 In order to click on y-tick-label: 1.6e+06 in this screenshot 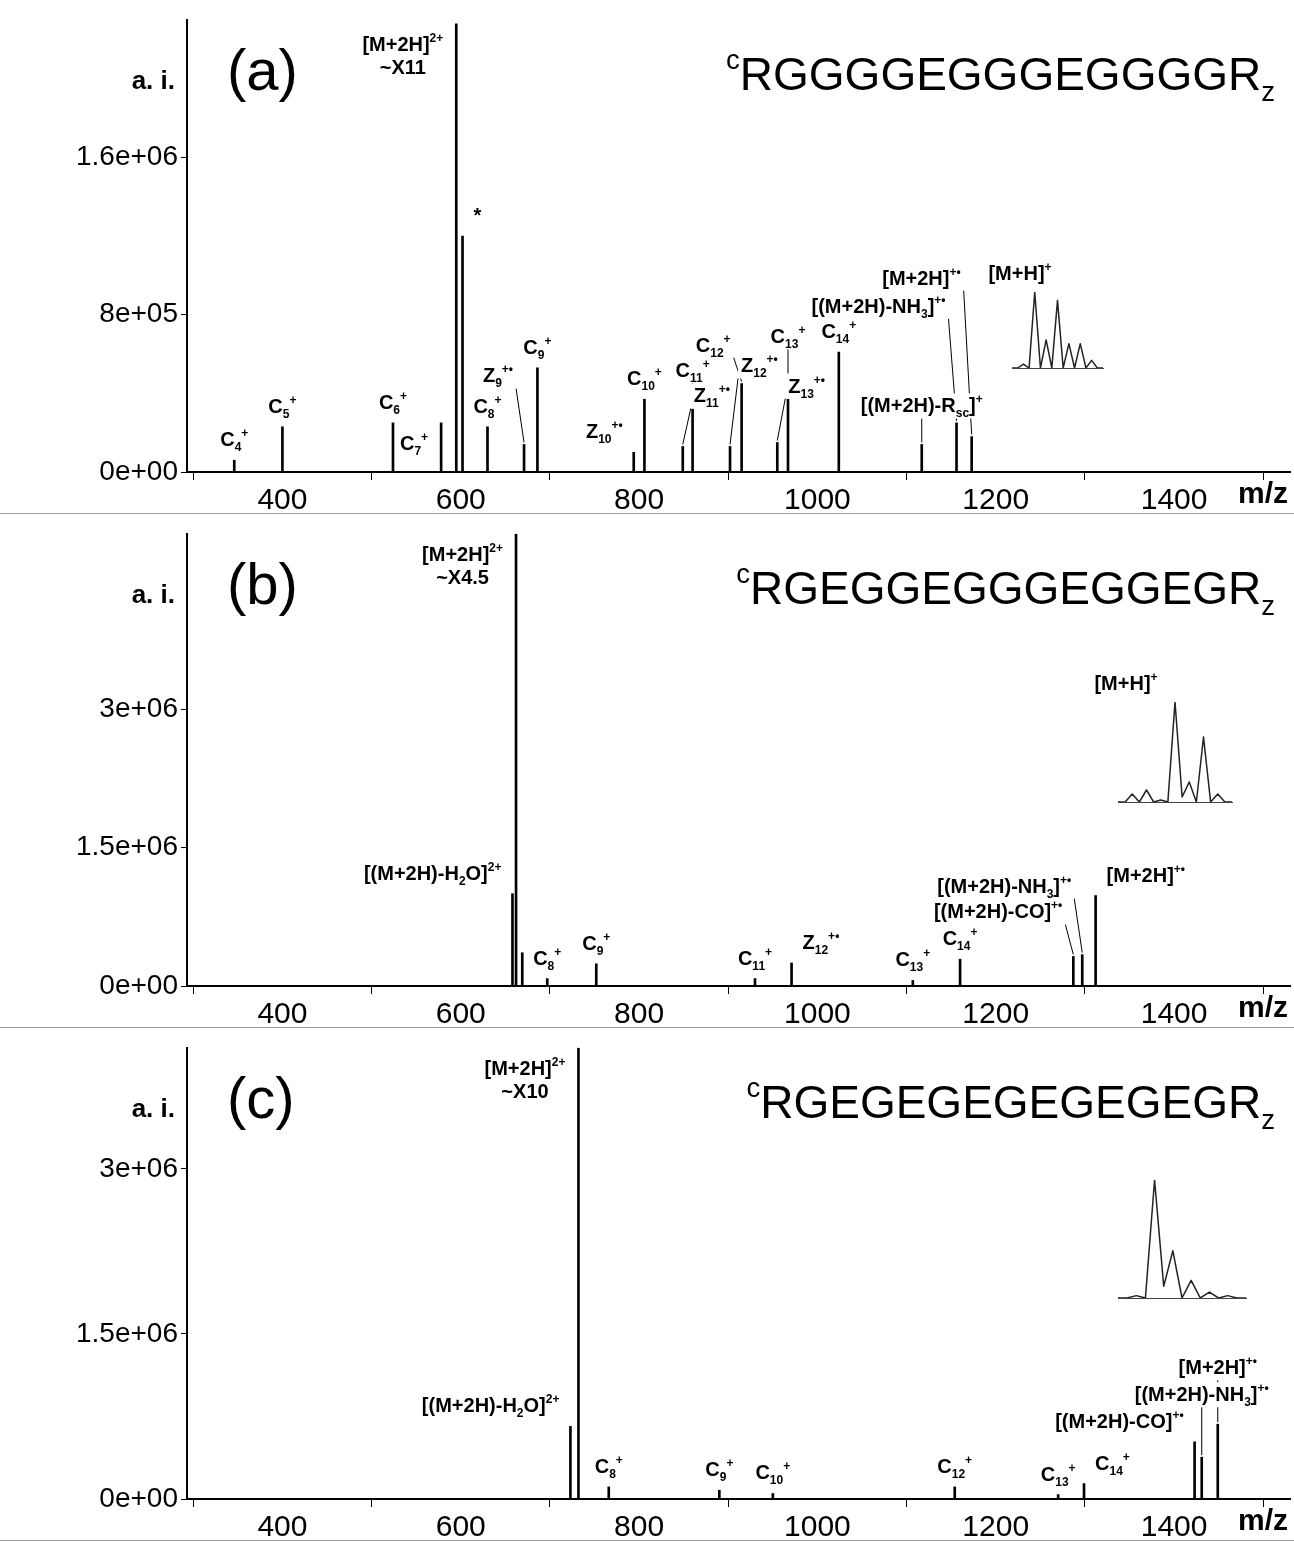, I will do `click(127, 156)`.